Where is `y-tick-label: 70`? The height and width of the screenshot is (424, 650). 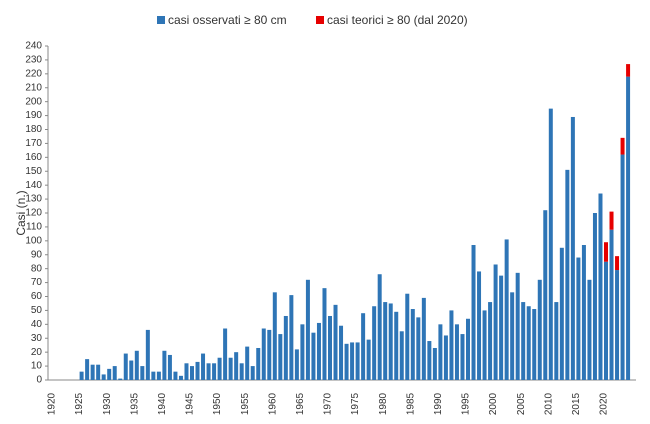
y-tick-label: 70 is located at coordinates (37, 282).